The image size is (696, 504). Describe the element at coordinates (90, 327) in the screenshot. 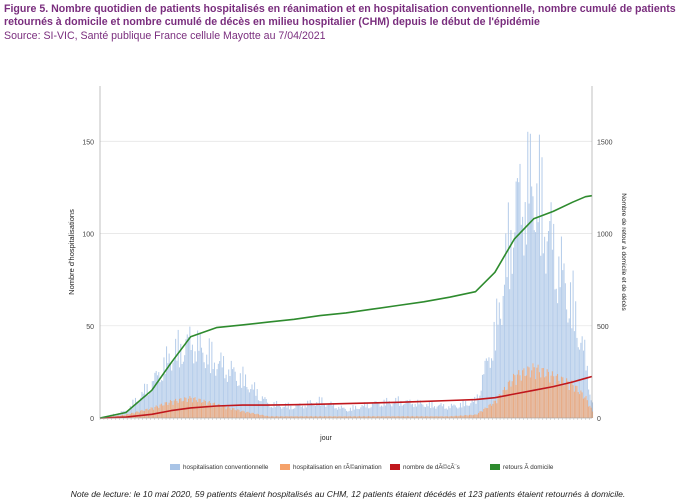

I see `y-tick-label: 50` at that location.